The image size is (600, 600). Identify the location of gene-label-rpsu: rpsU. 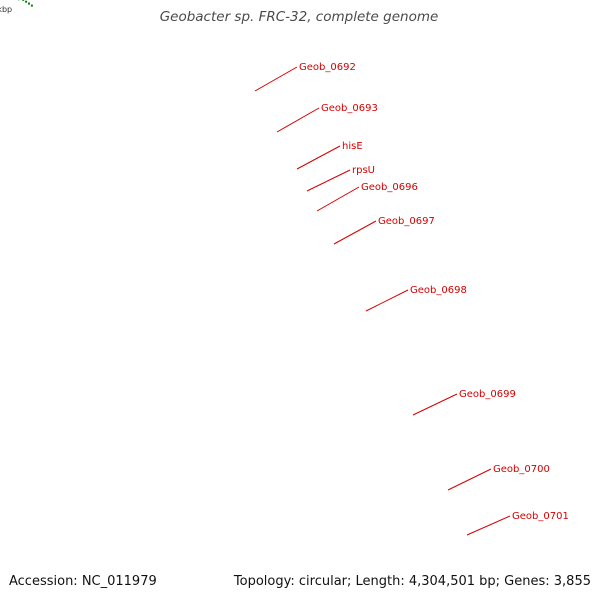
(363, 170).